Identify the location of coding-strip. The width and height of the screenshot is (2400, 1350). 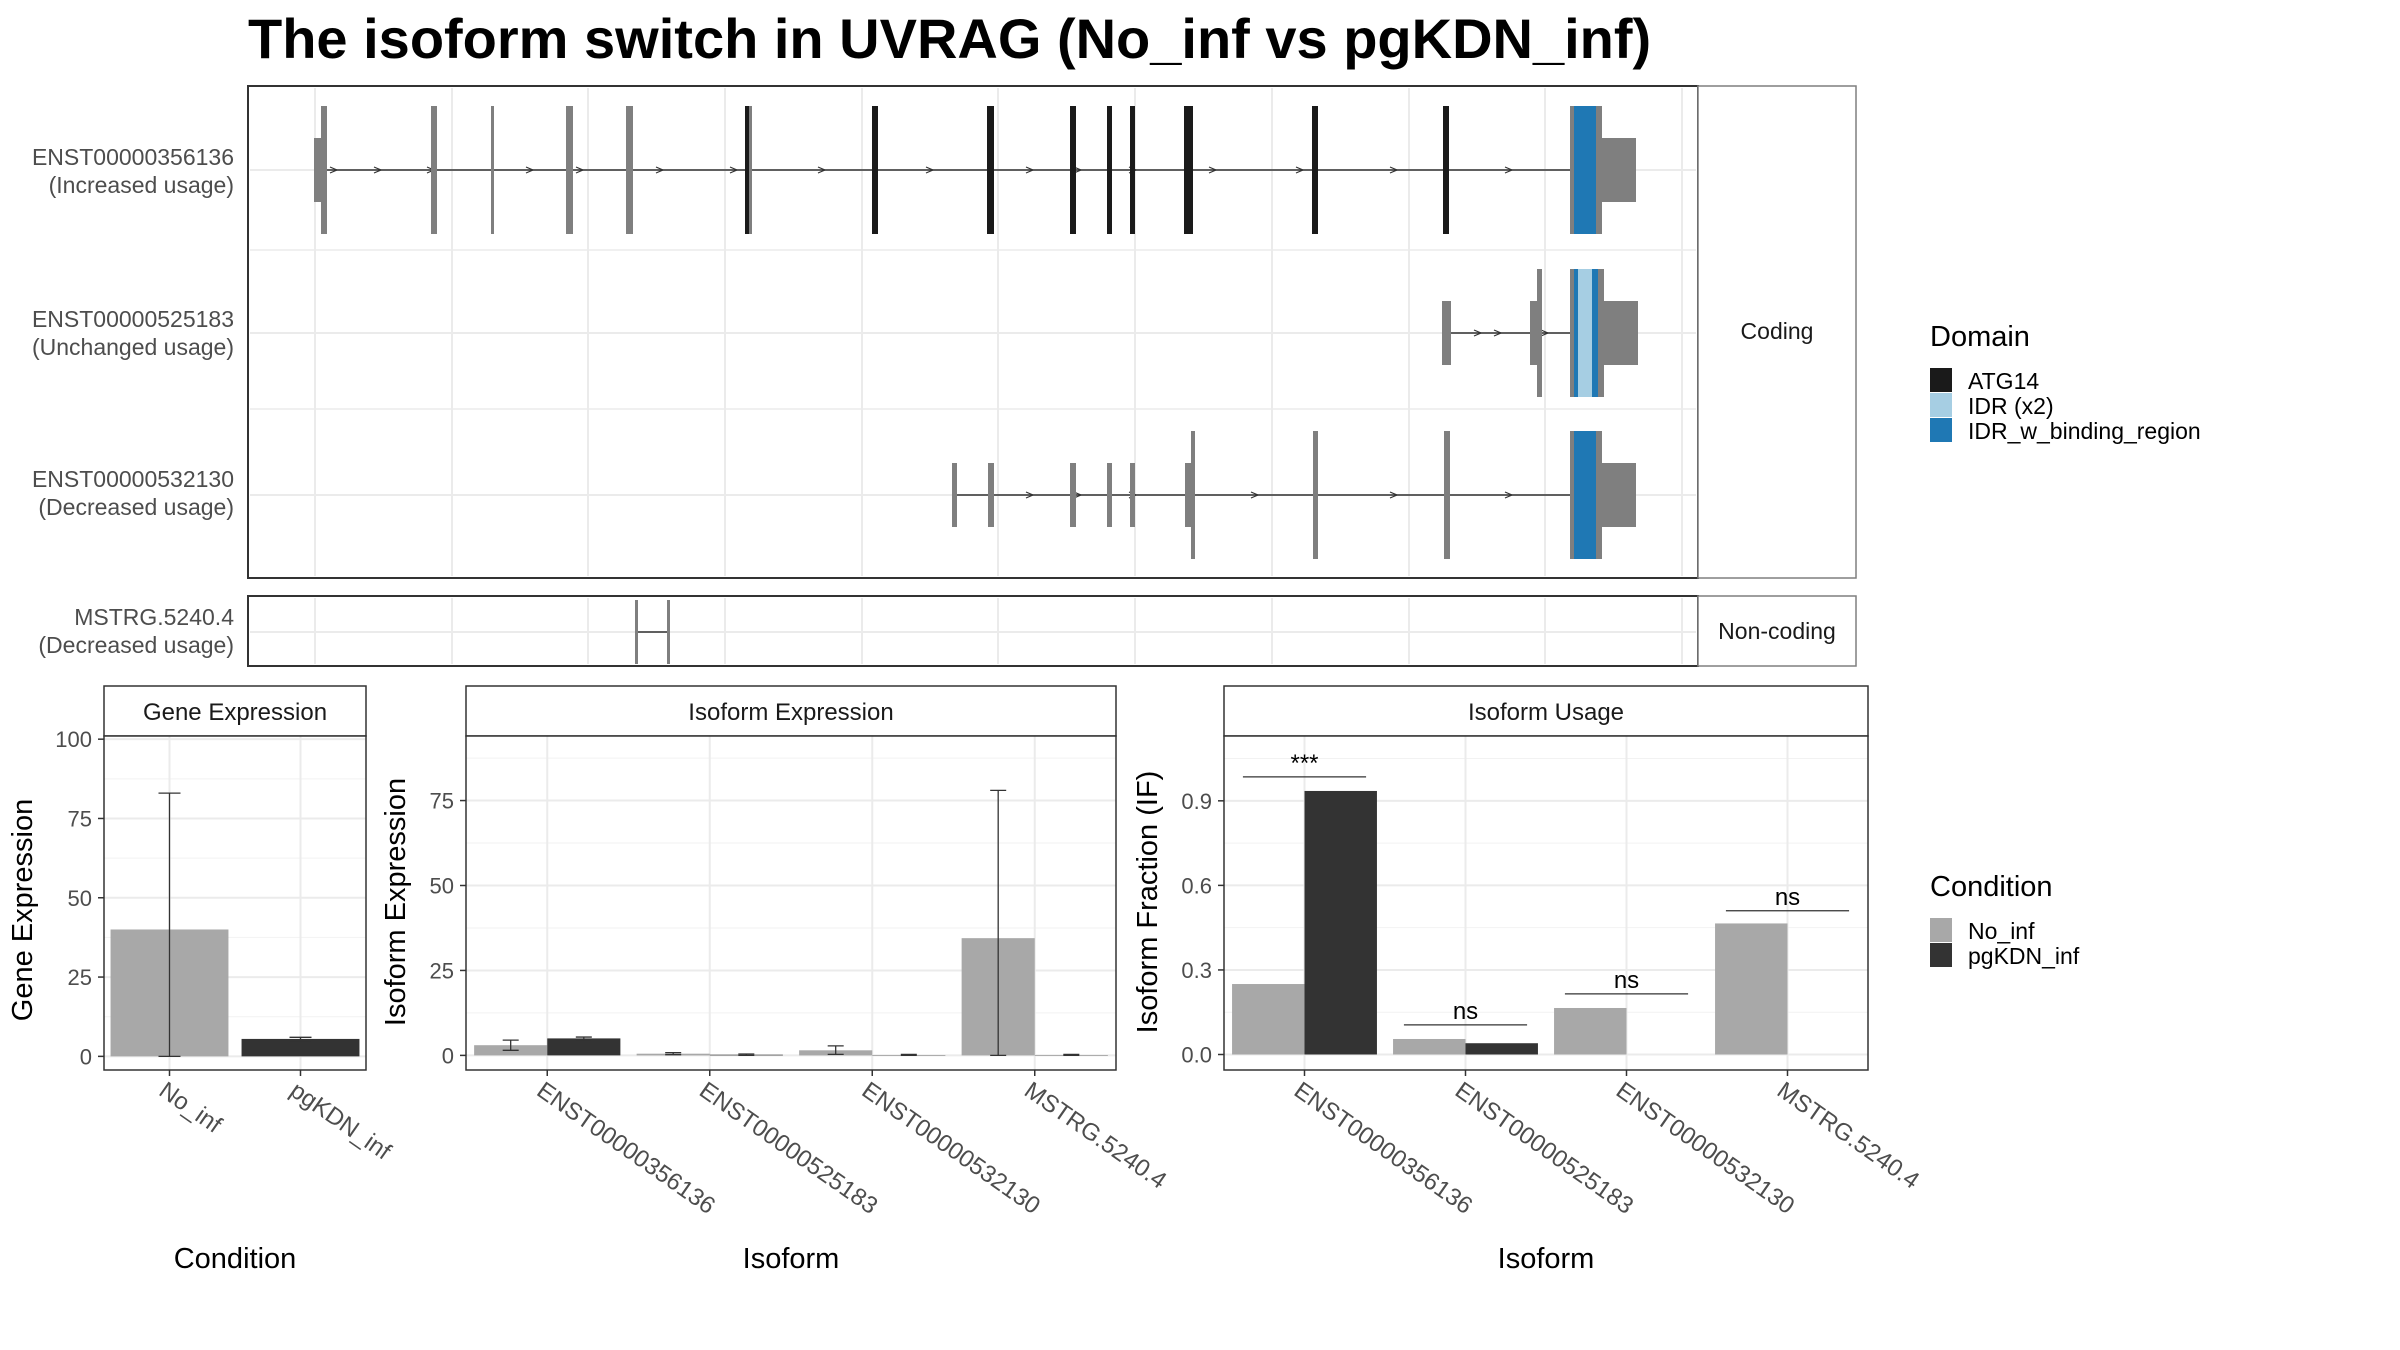
(1777, 332).